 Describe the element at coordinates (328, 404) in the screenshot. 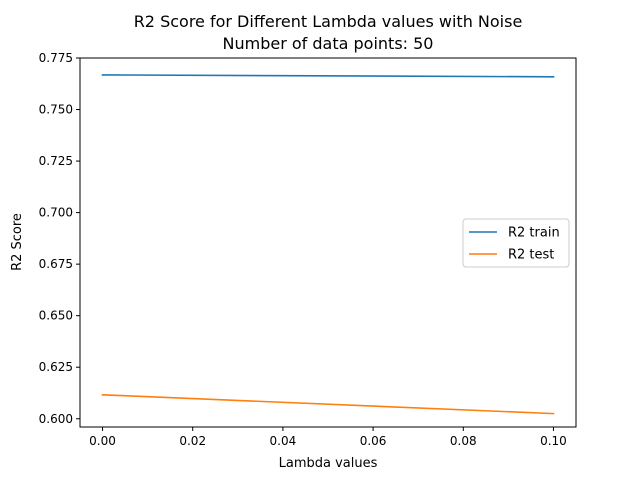

I see `series-line-r2-test` at that location.